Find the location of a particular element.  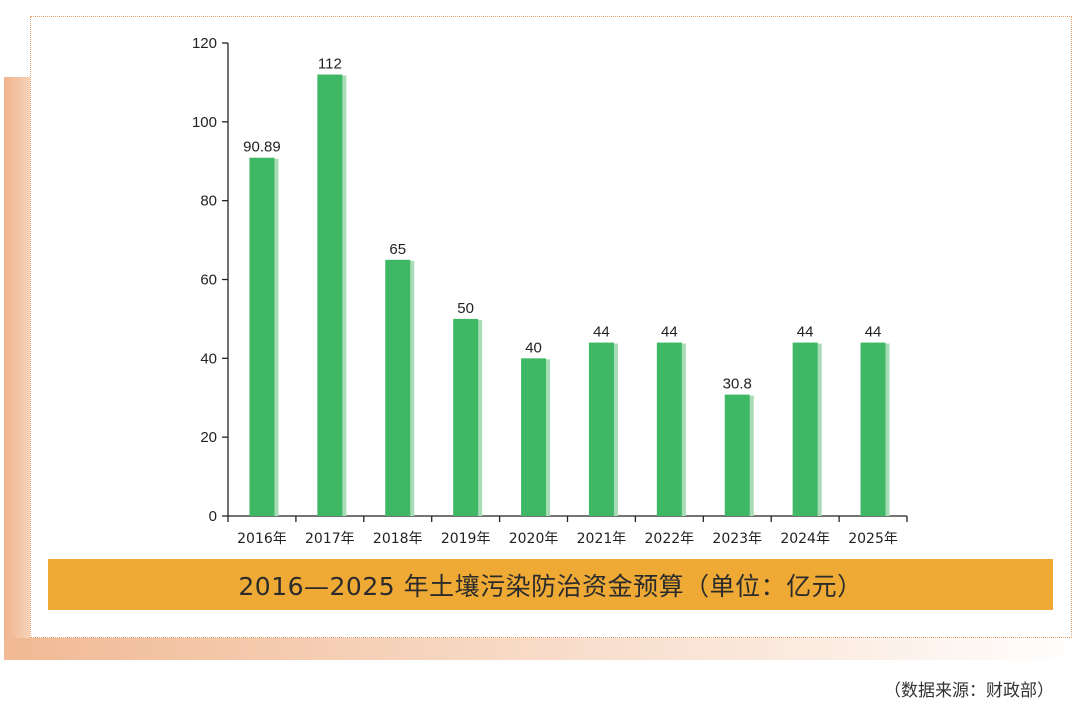

x-tick-label: 2024年 is located at coordinates (805, 539).